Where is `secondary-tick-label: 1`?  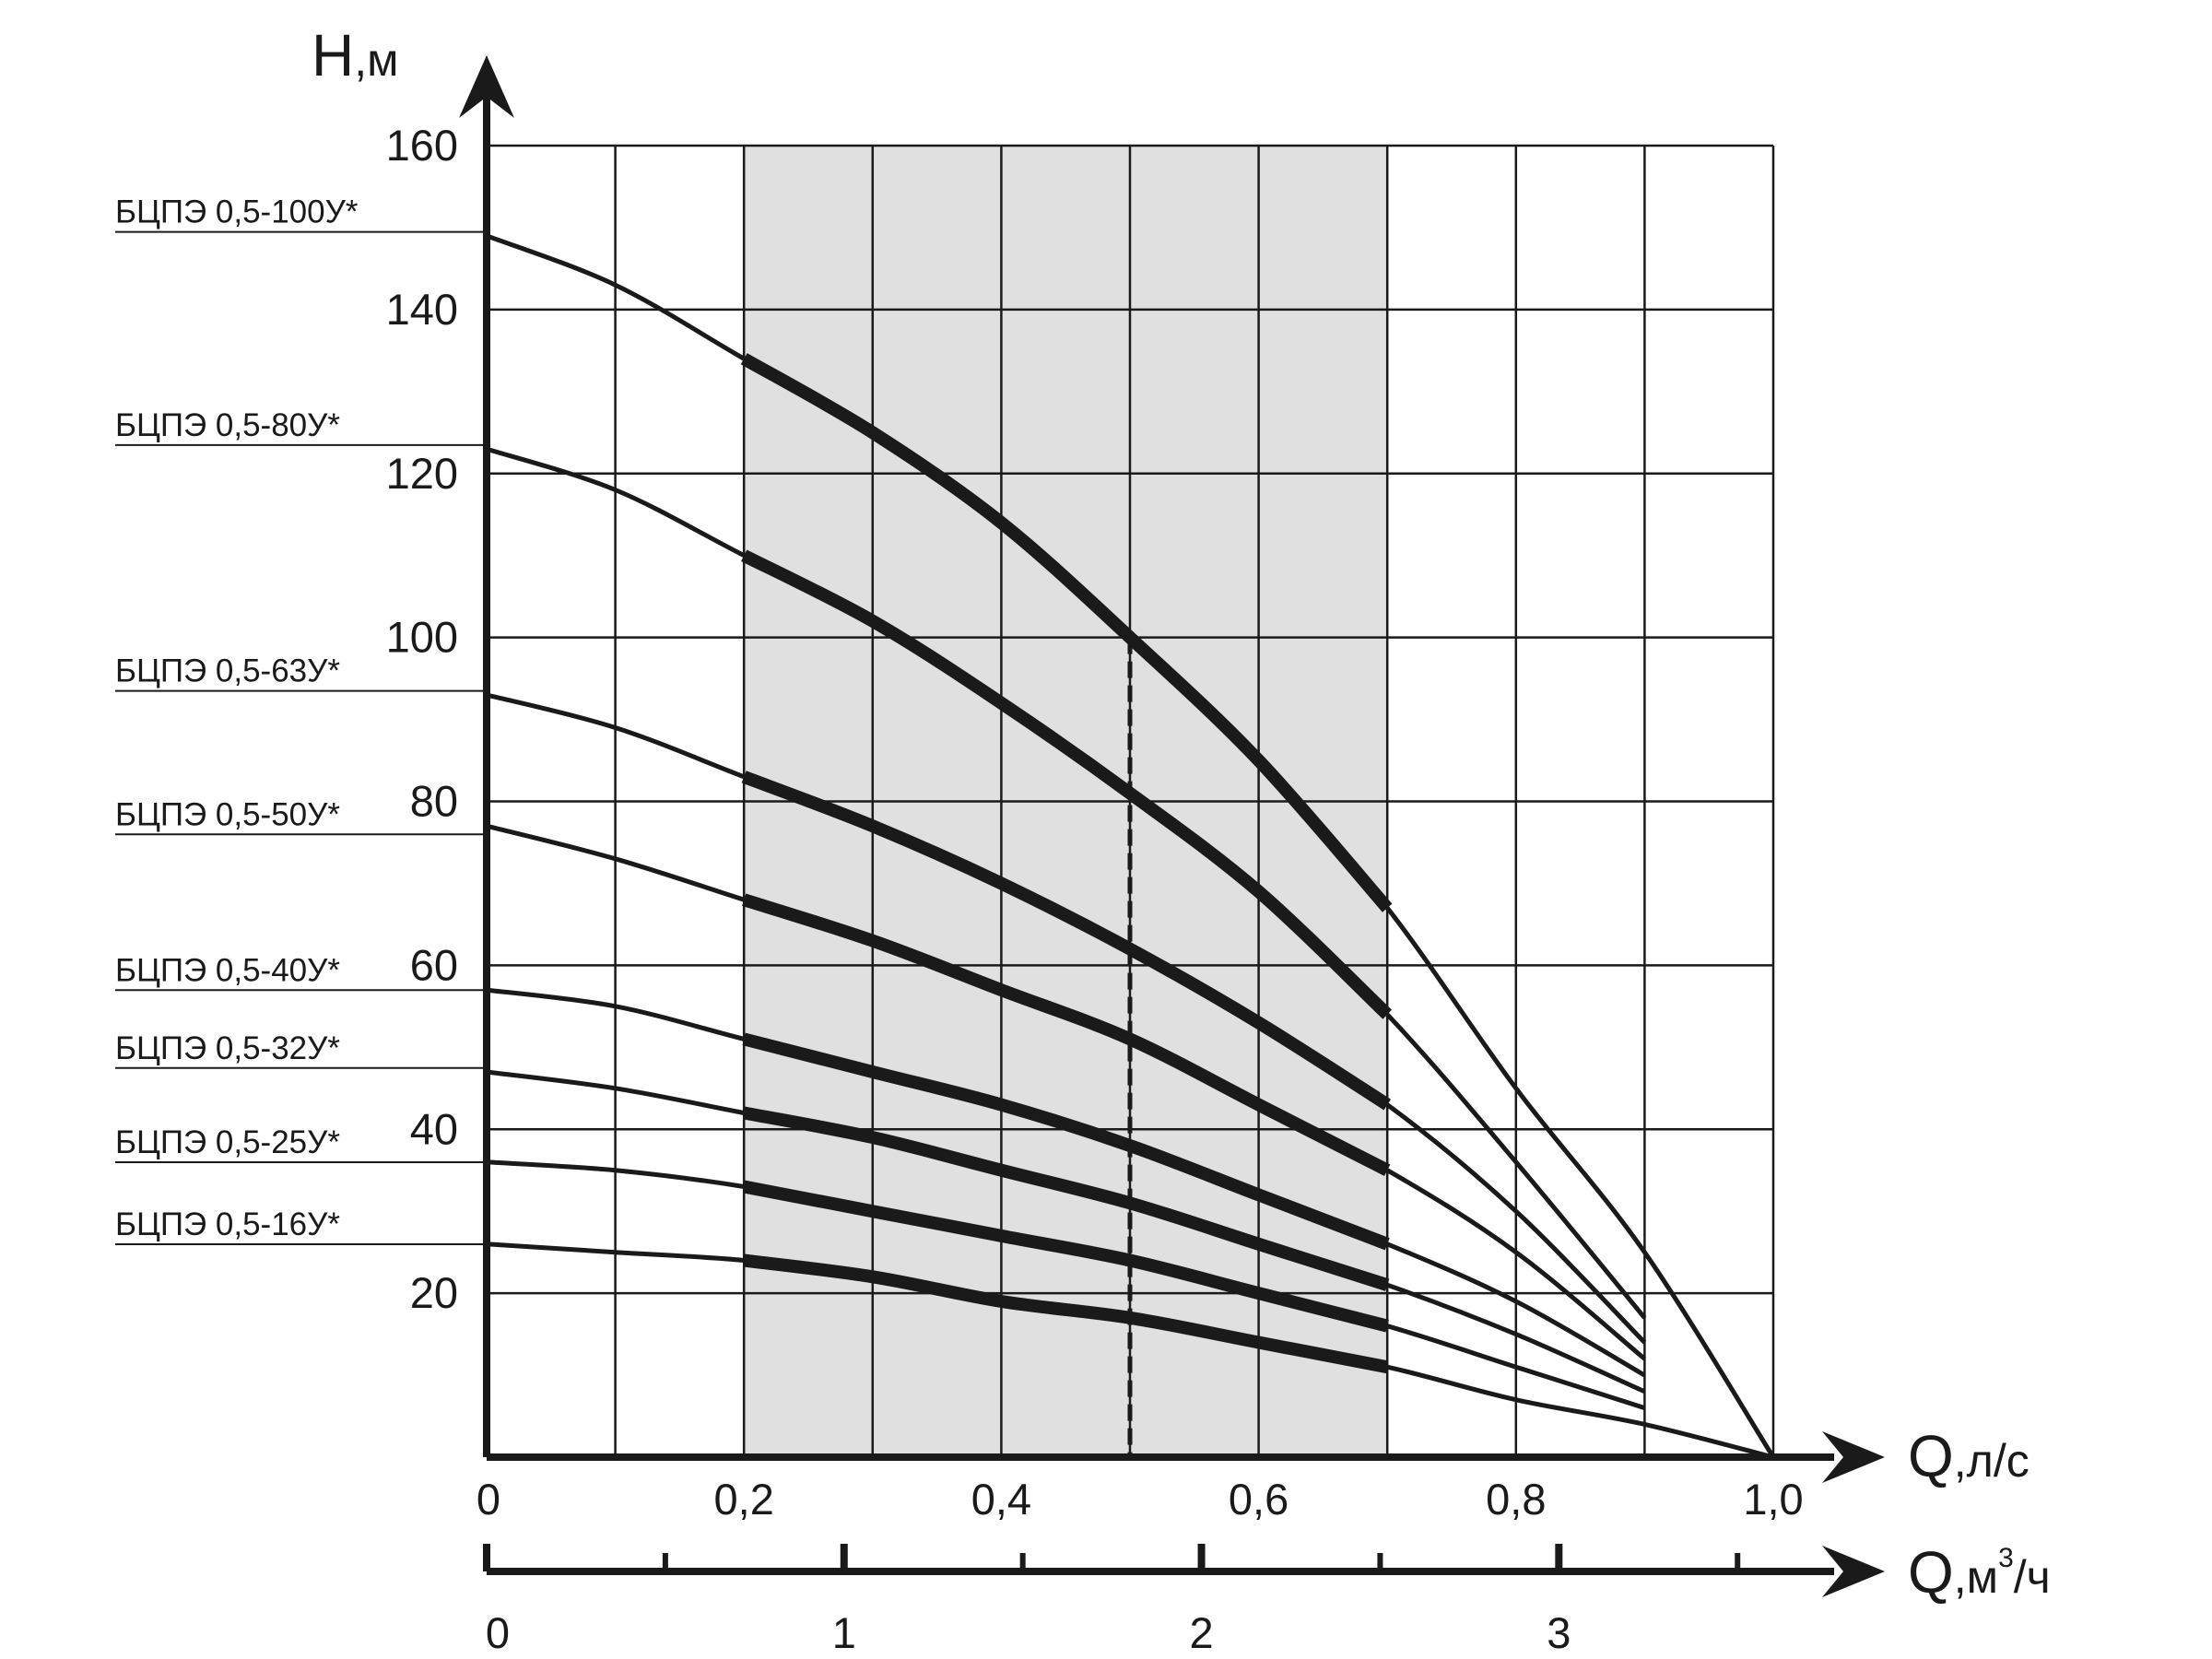 secondary-tick-label: 1 is located at coordinates (844, 1632).